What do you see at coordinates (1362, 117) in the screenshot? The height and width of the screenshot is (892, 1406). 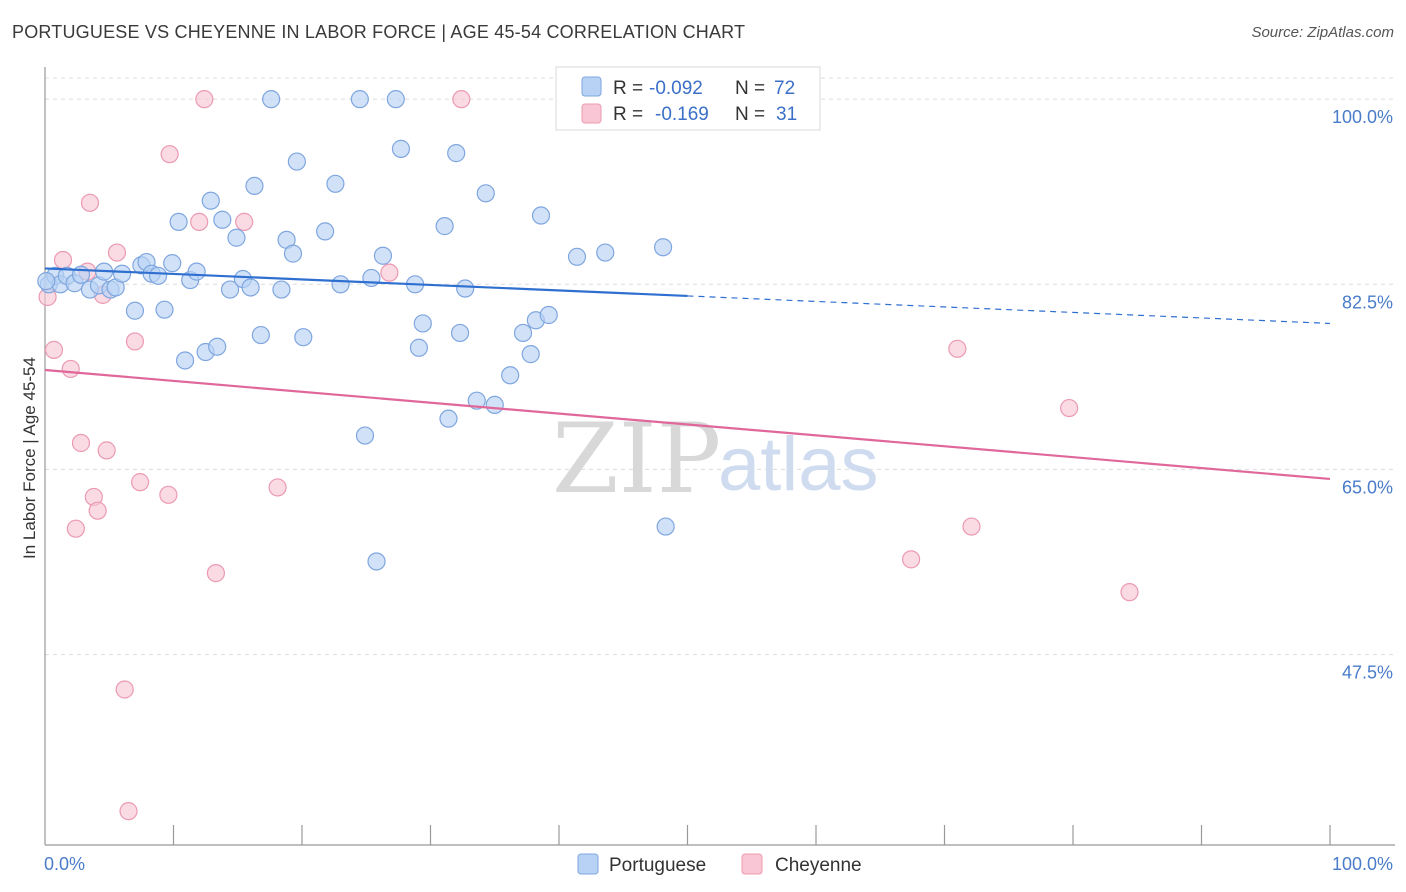 I see `y-tick-label-0: 100.0%` at bounding box center [1362, 117].